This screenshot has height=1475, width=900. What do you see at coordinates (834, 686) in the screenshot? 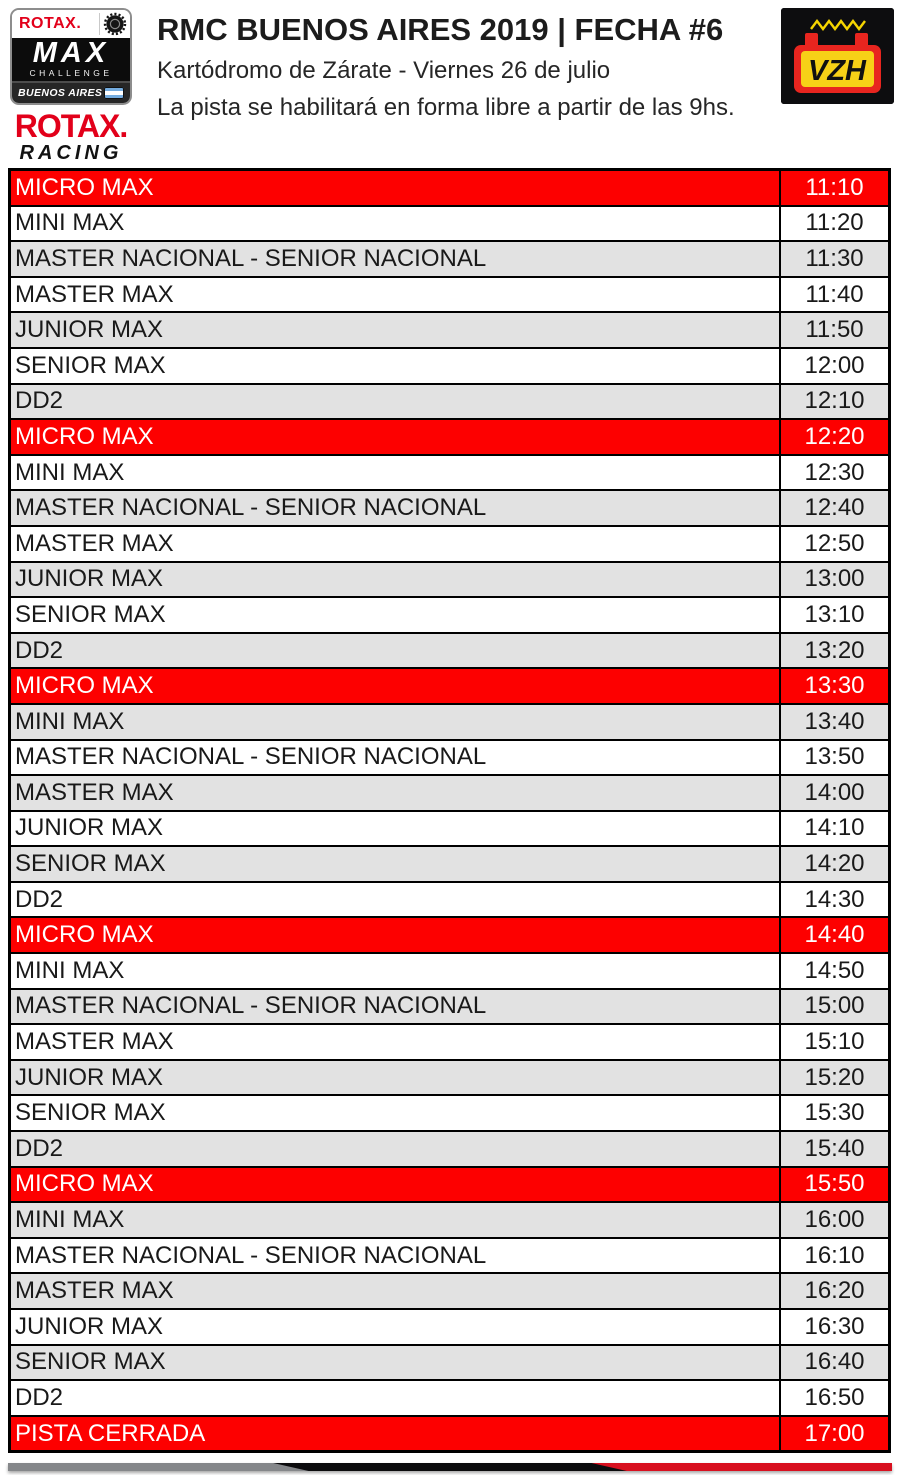
I see `time-cell: 13:30` at bounding box center [834, 686].